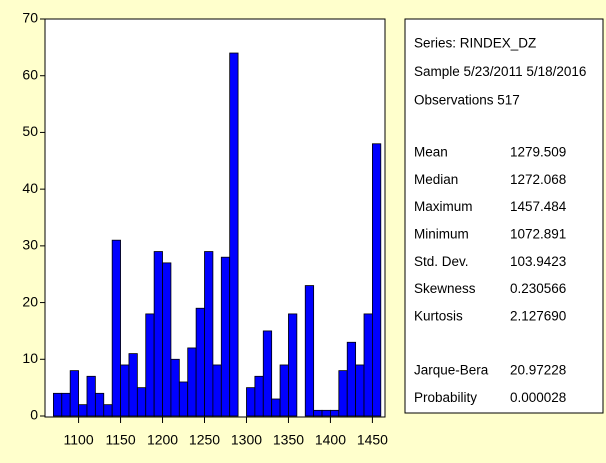 The width and height of the screenshot is (606, 463). Describe the element at coordinates (445, 397) in the screenshot. I see `stat-label: Probability` at that location.